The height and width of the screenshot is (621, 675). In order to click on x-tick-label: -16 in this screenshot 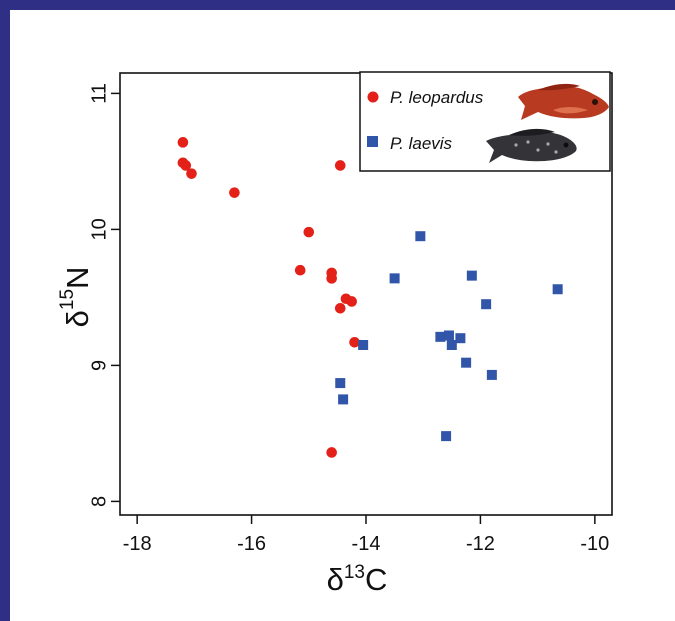, I will do `click(251, 544)`.